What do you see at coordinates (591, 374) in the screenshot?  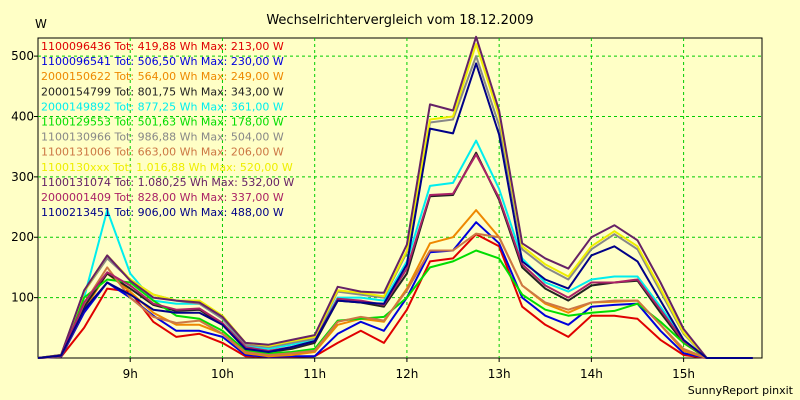 I see `x-tick-label: 14h` at bounding box center [591, 374].